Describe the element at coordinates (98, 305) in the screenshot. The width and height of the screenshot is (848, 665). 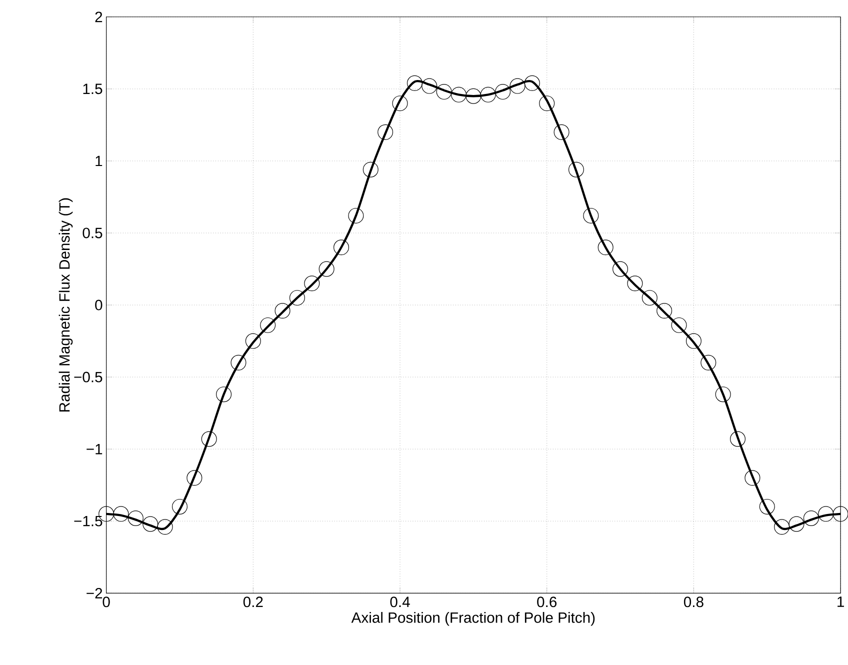
I see `y-tick-label: 0` at that location.